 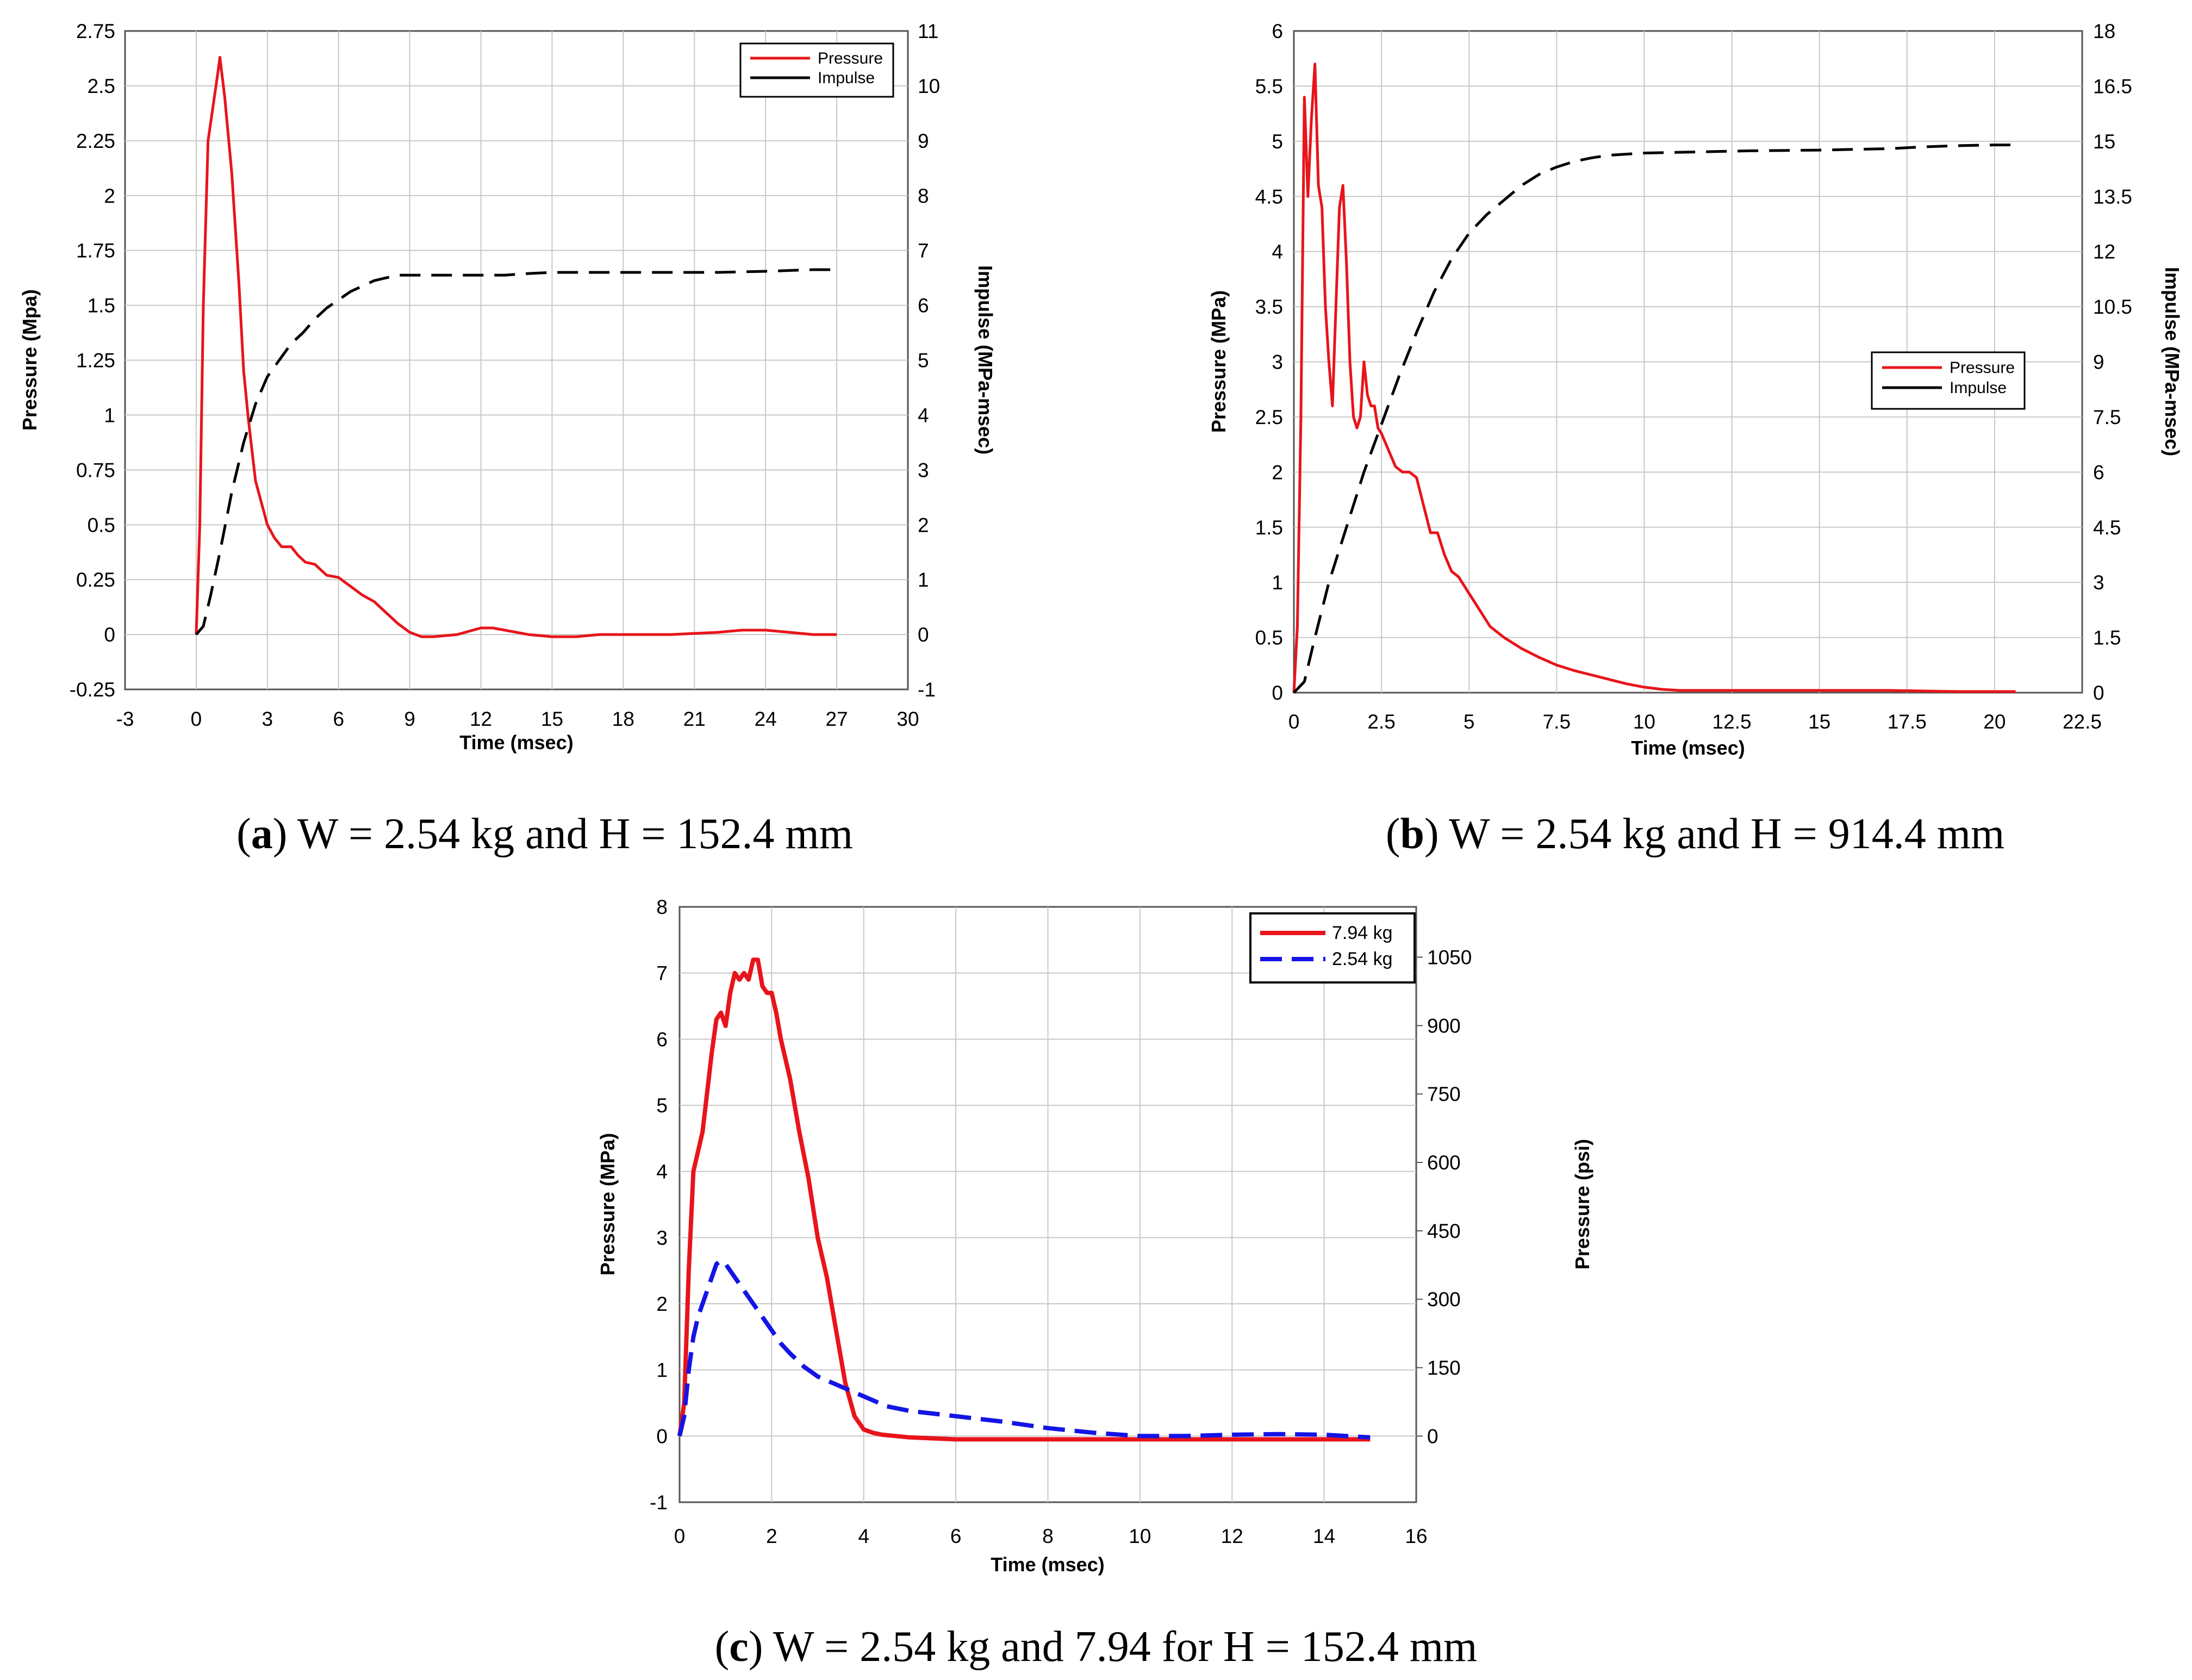 What do you see at coordinates (923, 415) in the screenshot?
I see `y2-tick-label: 4` at bounding box center [923, 415].